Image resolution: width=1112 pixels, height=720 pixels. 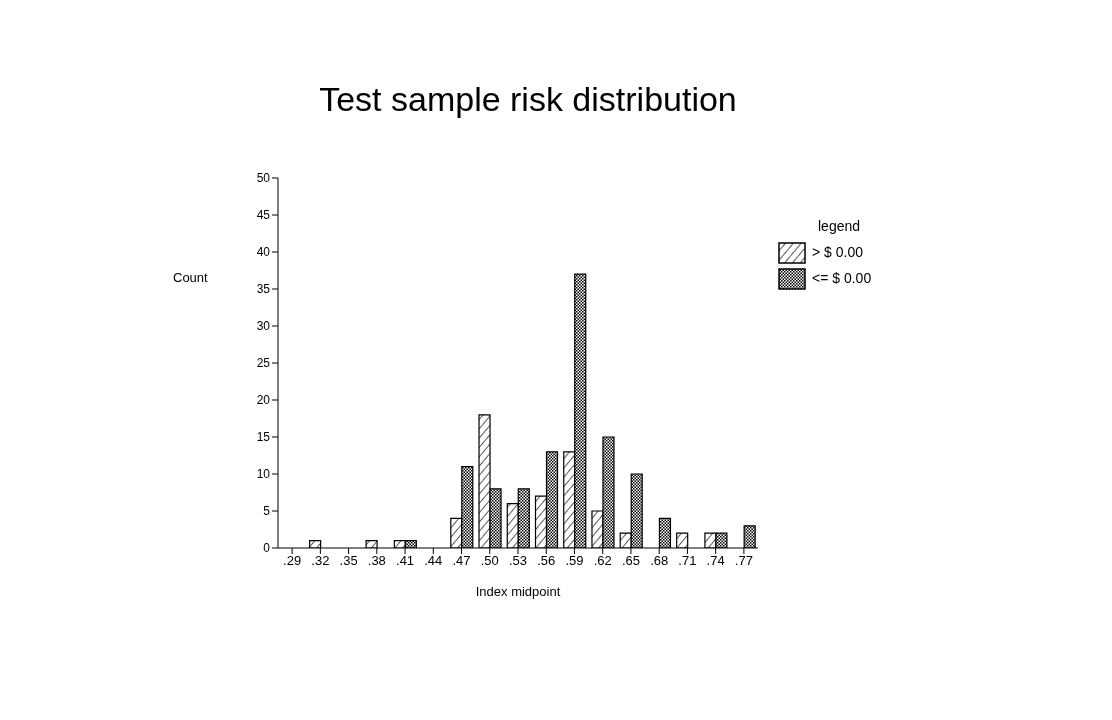 I want to click on x-tick-label: .71, so click(x=687, y=561).